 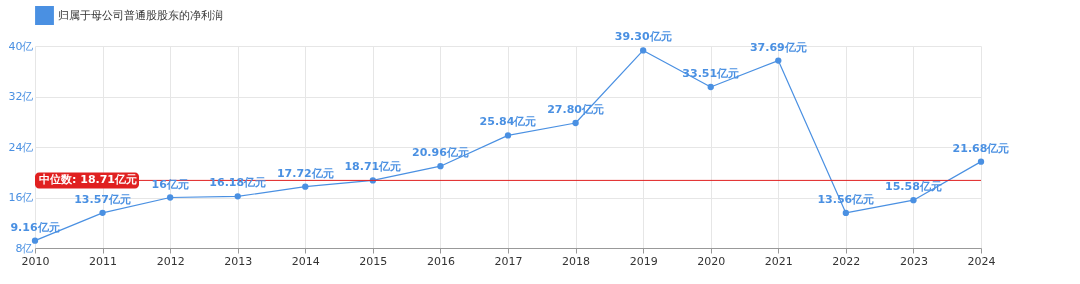 I want to click on legend-label: 归属于母公司普通股股东的净利润, so click(x=140, y=15).